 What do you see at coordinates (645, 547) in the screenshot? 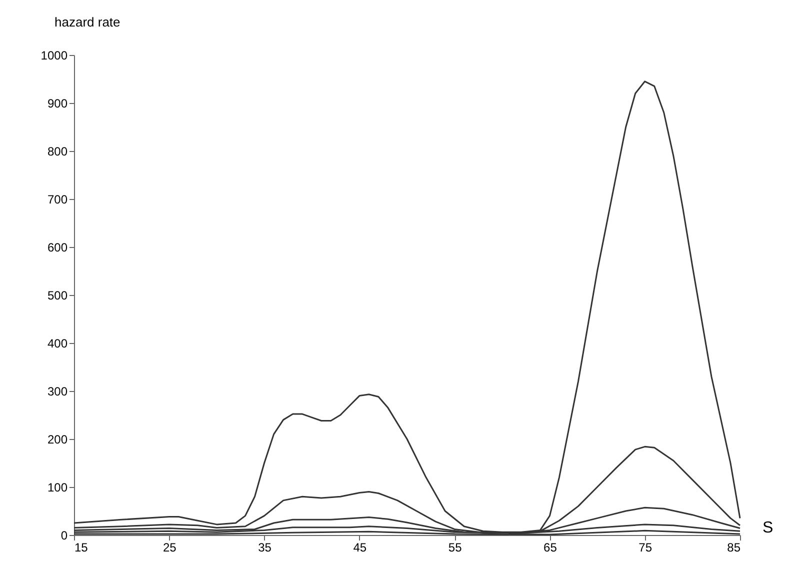
I see `x-tick-label: 75` at bounding box center [645, 547].